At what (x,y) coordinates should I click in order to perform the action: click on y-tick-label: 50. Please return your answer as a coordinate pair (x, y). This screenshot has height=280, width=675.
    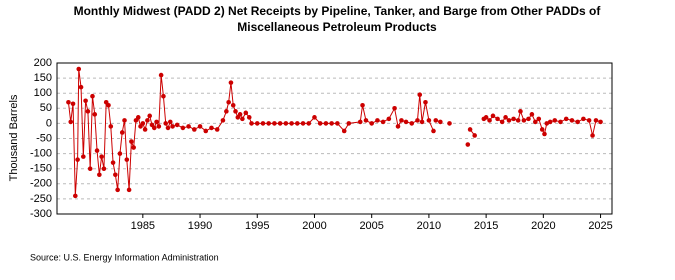
    Looking at the image, I should click on (46, 108).